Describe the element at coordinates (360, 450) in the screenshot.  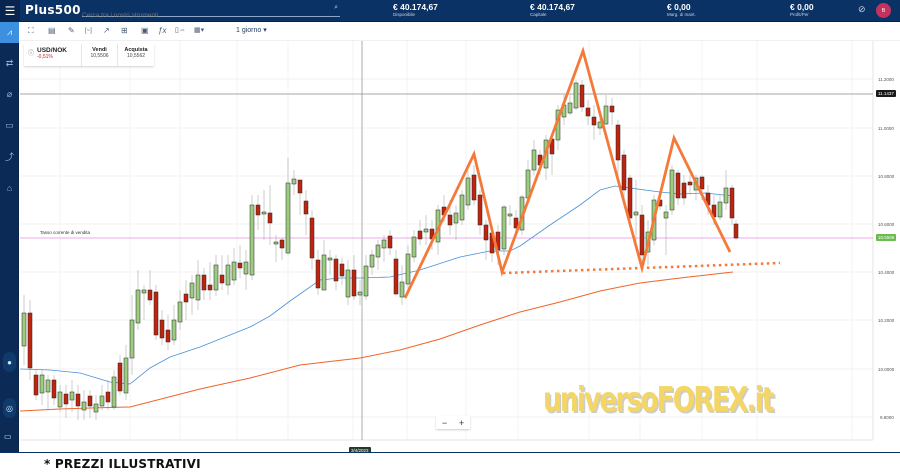
I see `crosshair-date-tag: 3/4/2023` at that location.